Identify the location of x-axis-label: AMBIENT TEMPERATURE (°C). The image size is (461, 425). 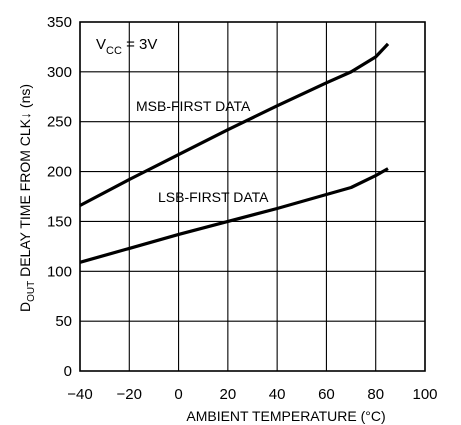
(285, 416).